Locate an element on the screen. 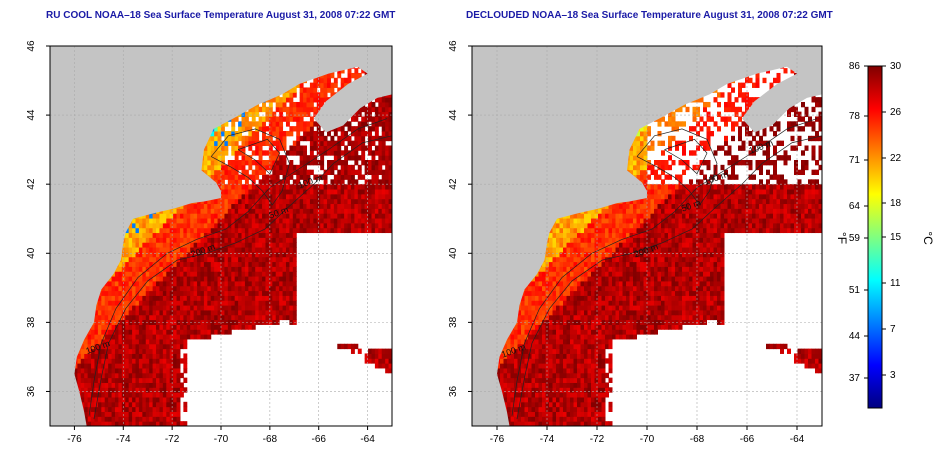 The height and width of the screenshot is (475, 950). colorbar-f-unit: °F is located at coordinates (842, 238).